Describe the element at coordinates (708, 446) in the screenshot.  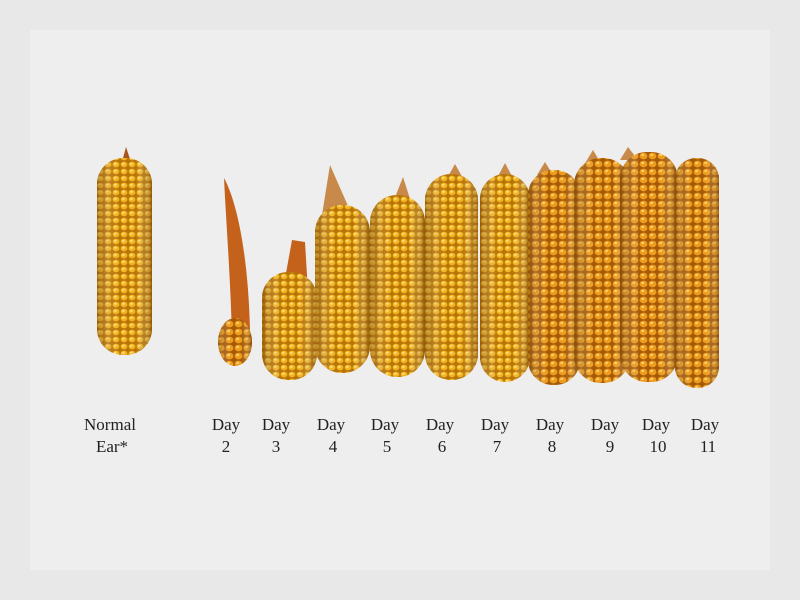
I see `label-line2: 11` at that location.